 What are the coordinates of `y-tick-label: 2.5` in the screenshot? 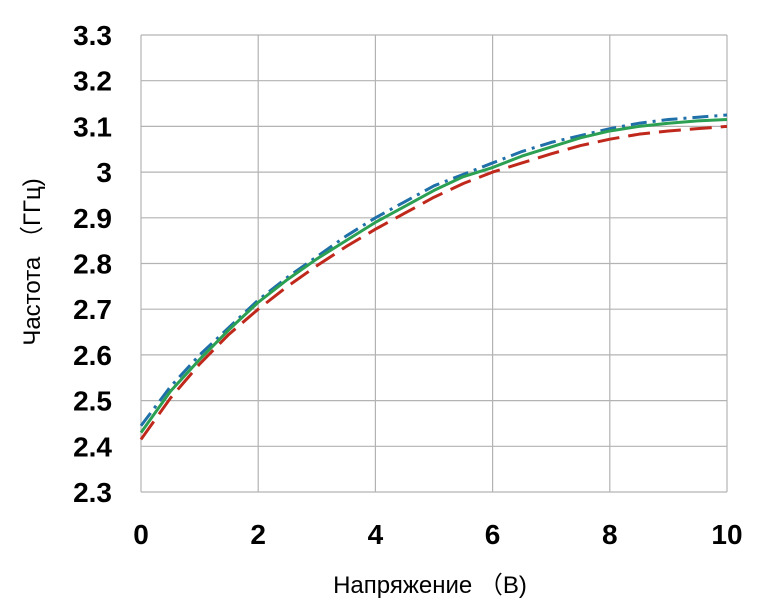 It's located at (92, 401).